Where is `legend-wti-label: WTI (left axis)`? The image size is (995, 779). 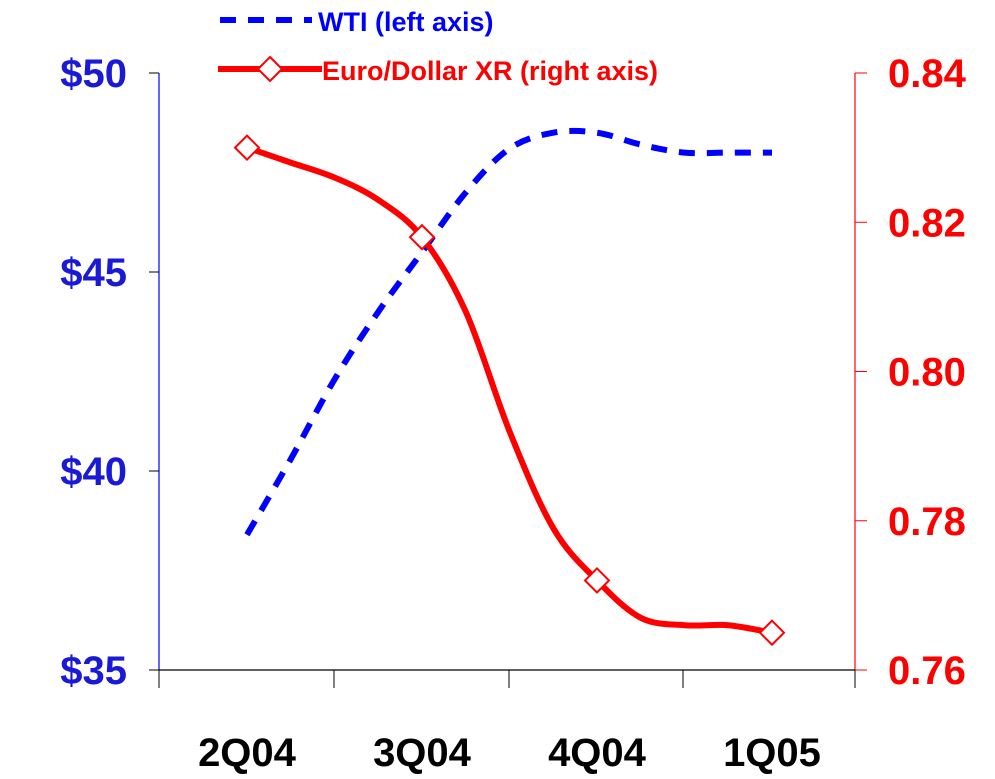
legend-wti-label: WTI (left axis) is located at coordinates (406, 22).